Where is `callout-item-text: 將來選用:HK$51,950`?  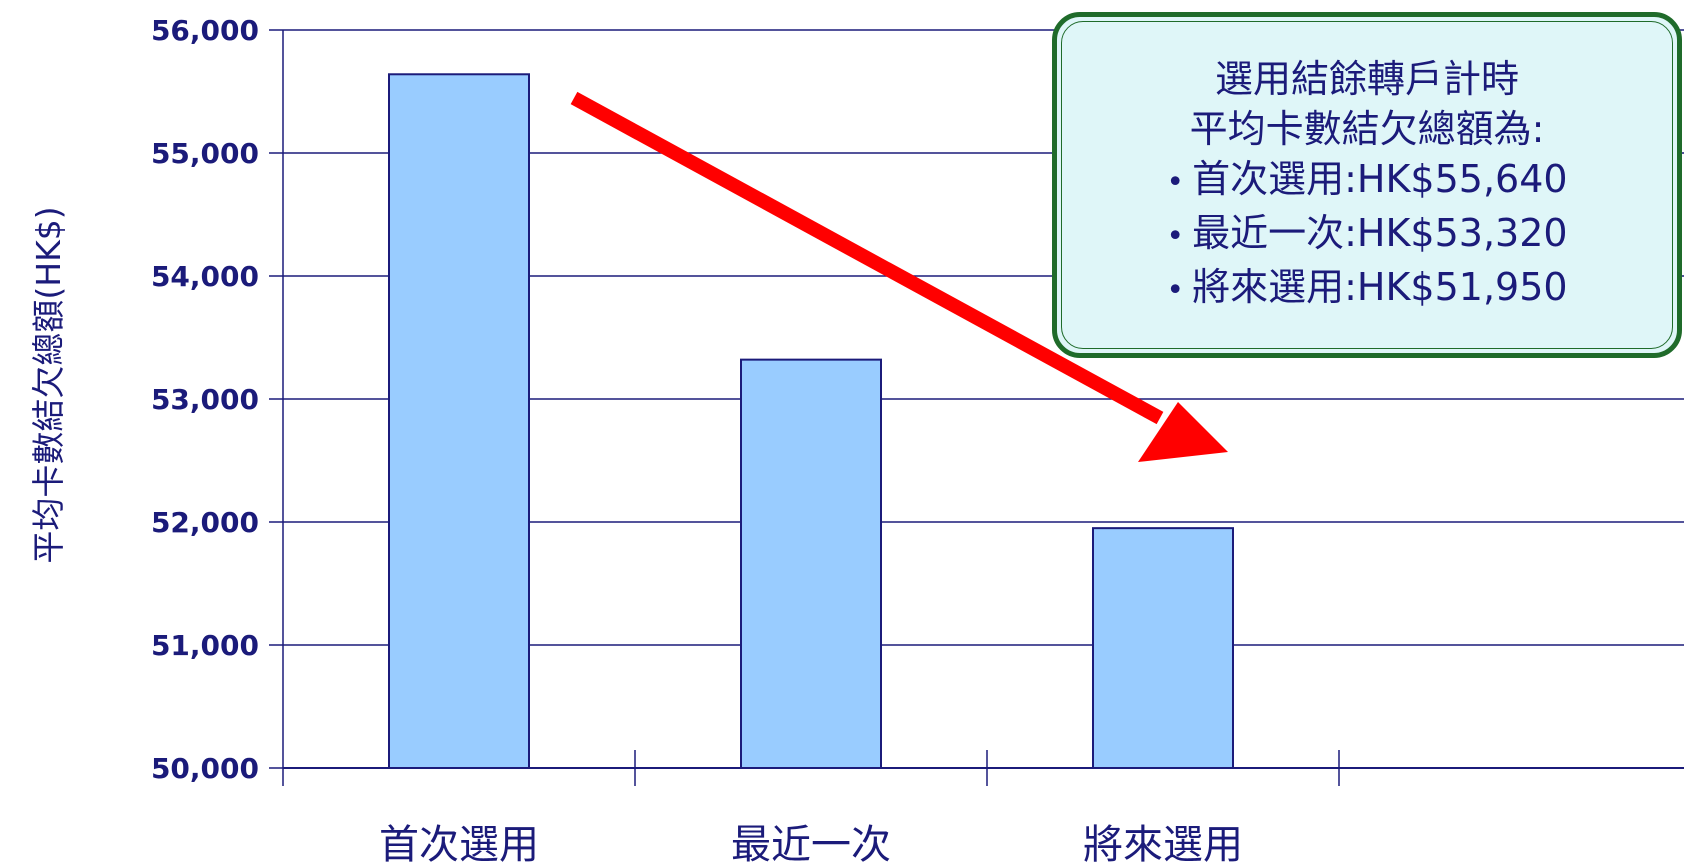 callout-item-text: 將來選用:HK$51,950 is located at coordinates (1380, 287).